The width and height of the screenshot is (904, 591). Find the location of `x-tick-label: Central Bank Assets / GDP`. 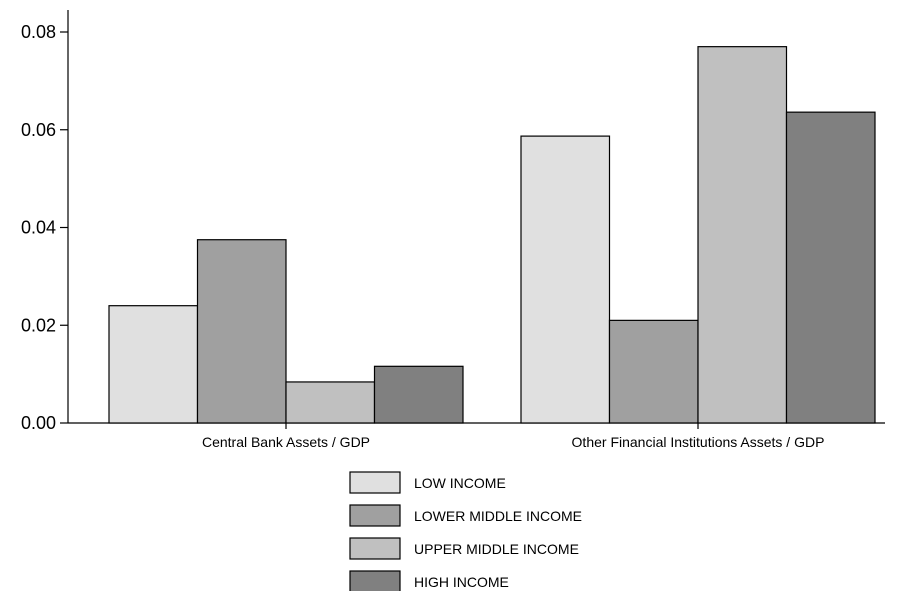

x-tick-label: Central Bank Assets / GDP is located at coordinates (286, 442).